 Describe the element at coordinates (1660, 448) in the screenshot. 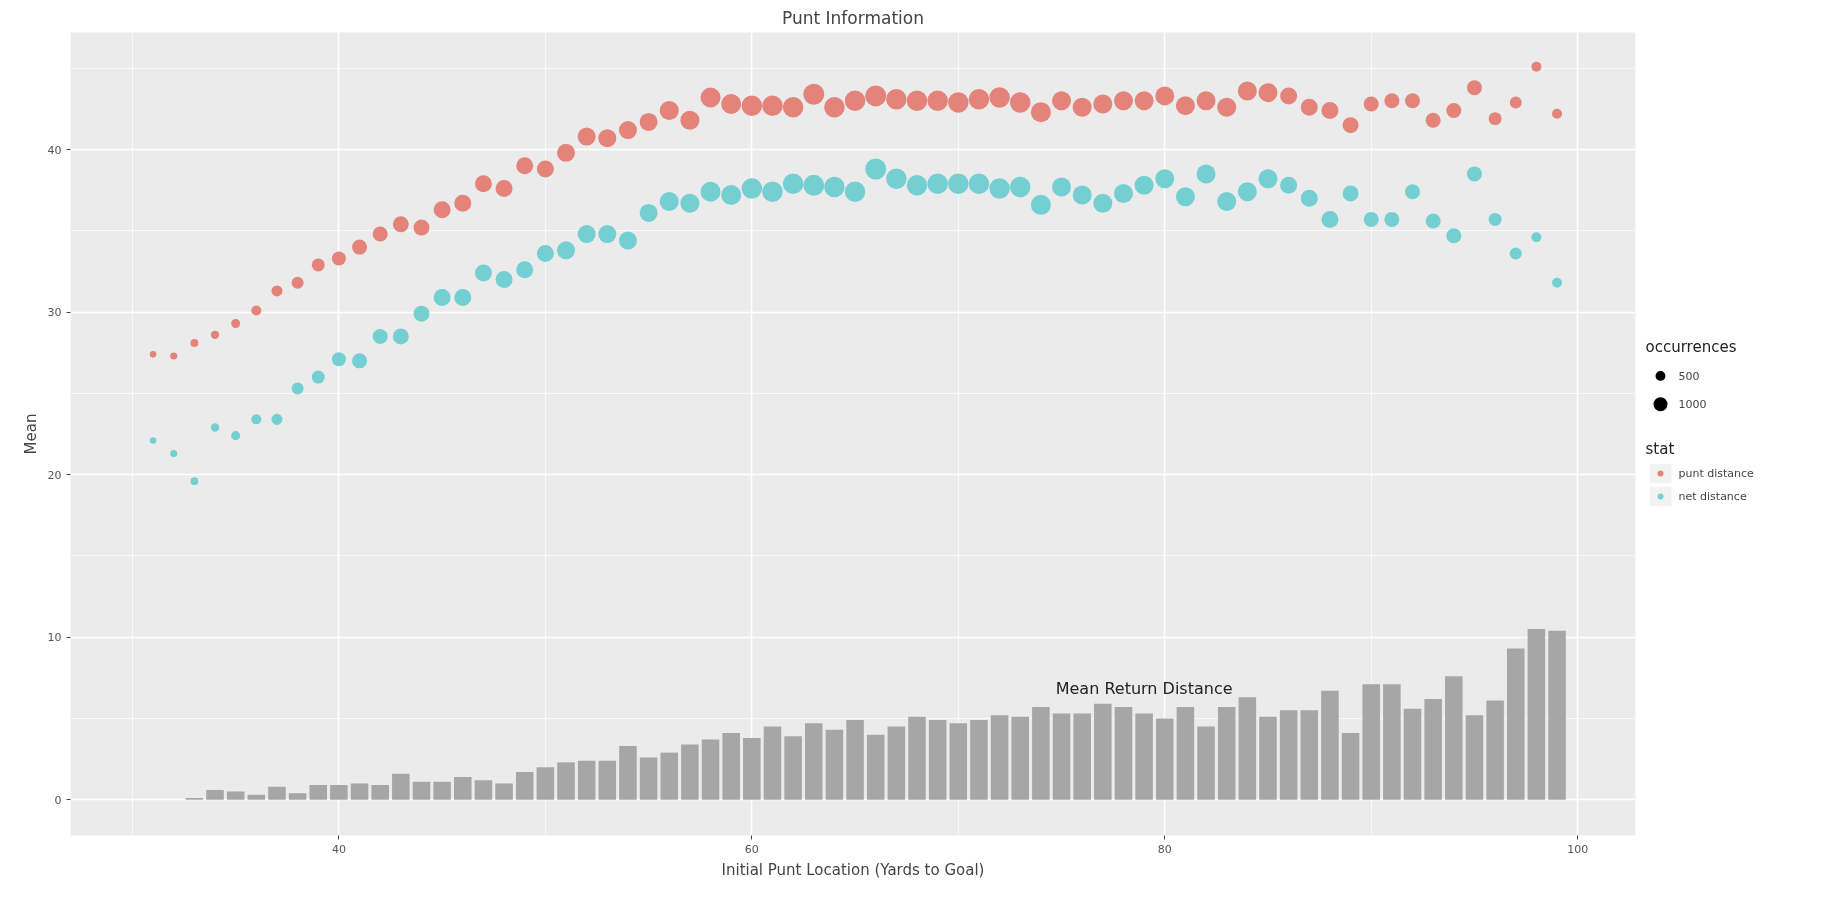

I see `legend-title: stat` at that location.